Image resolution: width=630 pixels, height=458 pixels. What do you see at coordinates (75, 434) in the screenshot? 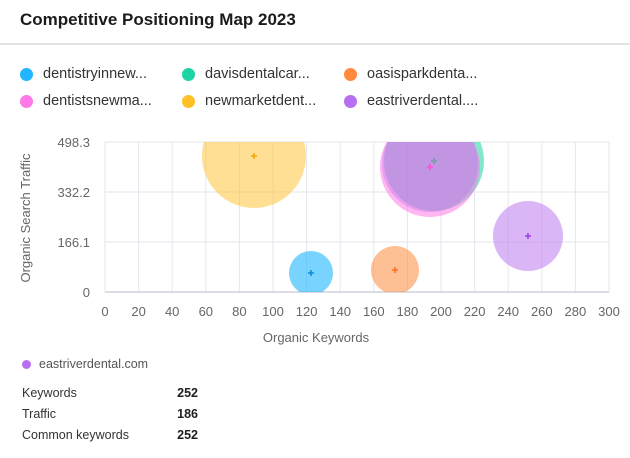
I see `tooltip-label: Common keywords` at bounding box center [75, 434].